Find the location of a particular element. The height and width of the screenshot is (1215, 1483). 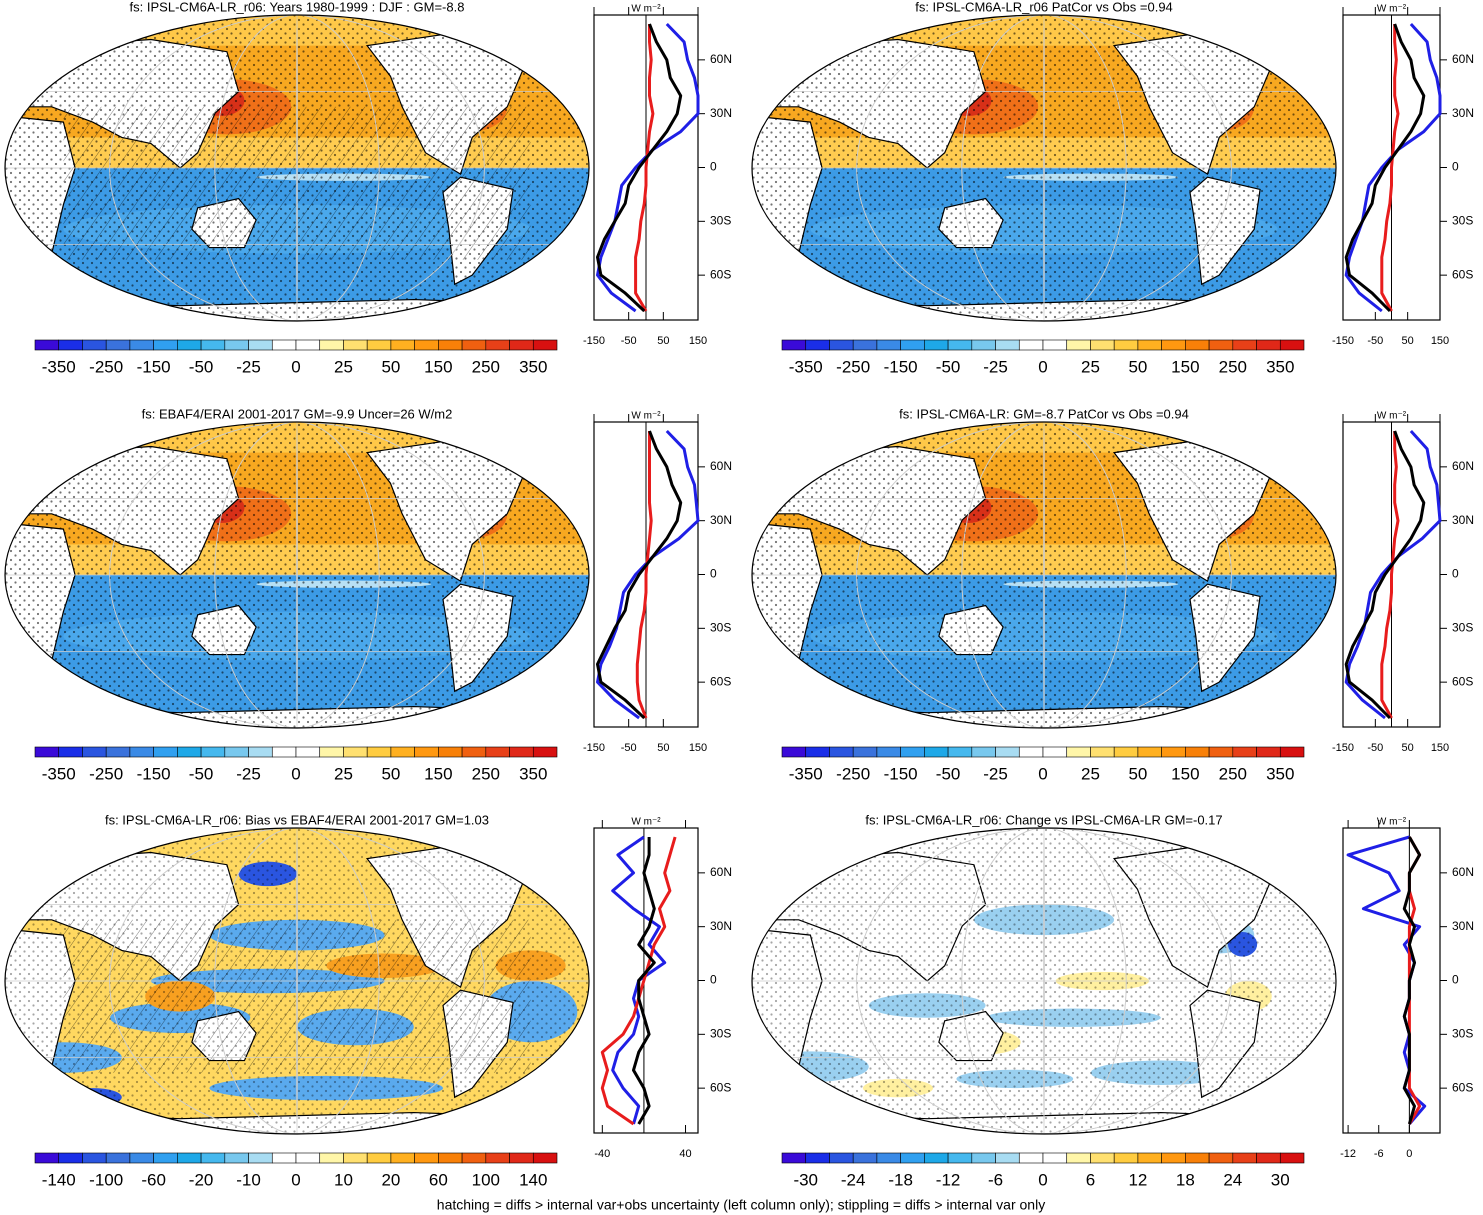

x-axis-label: W m⁻² is located at coordinates (1392, 416).